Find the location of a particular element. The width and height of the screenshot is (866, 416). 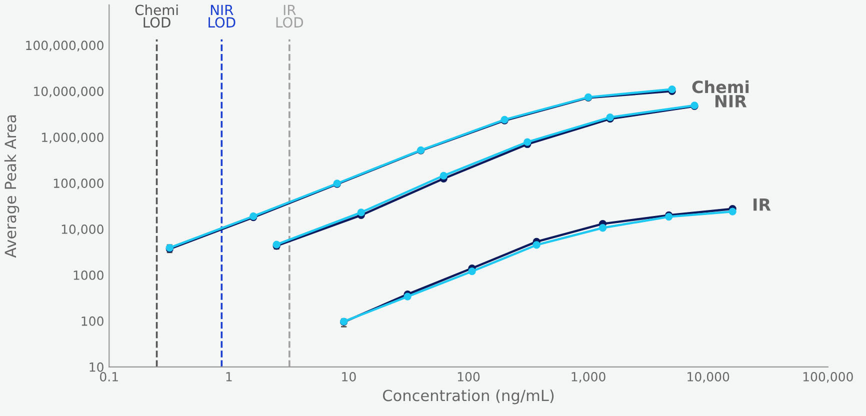

x-tick-label: 10 is located at coordinates (349, 377).